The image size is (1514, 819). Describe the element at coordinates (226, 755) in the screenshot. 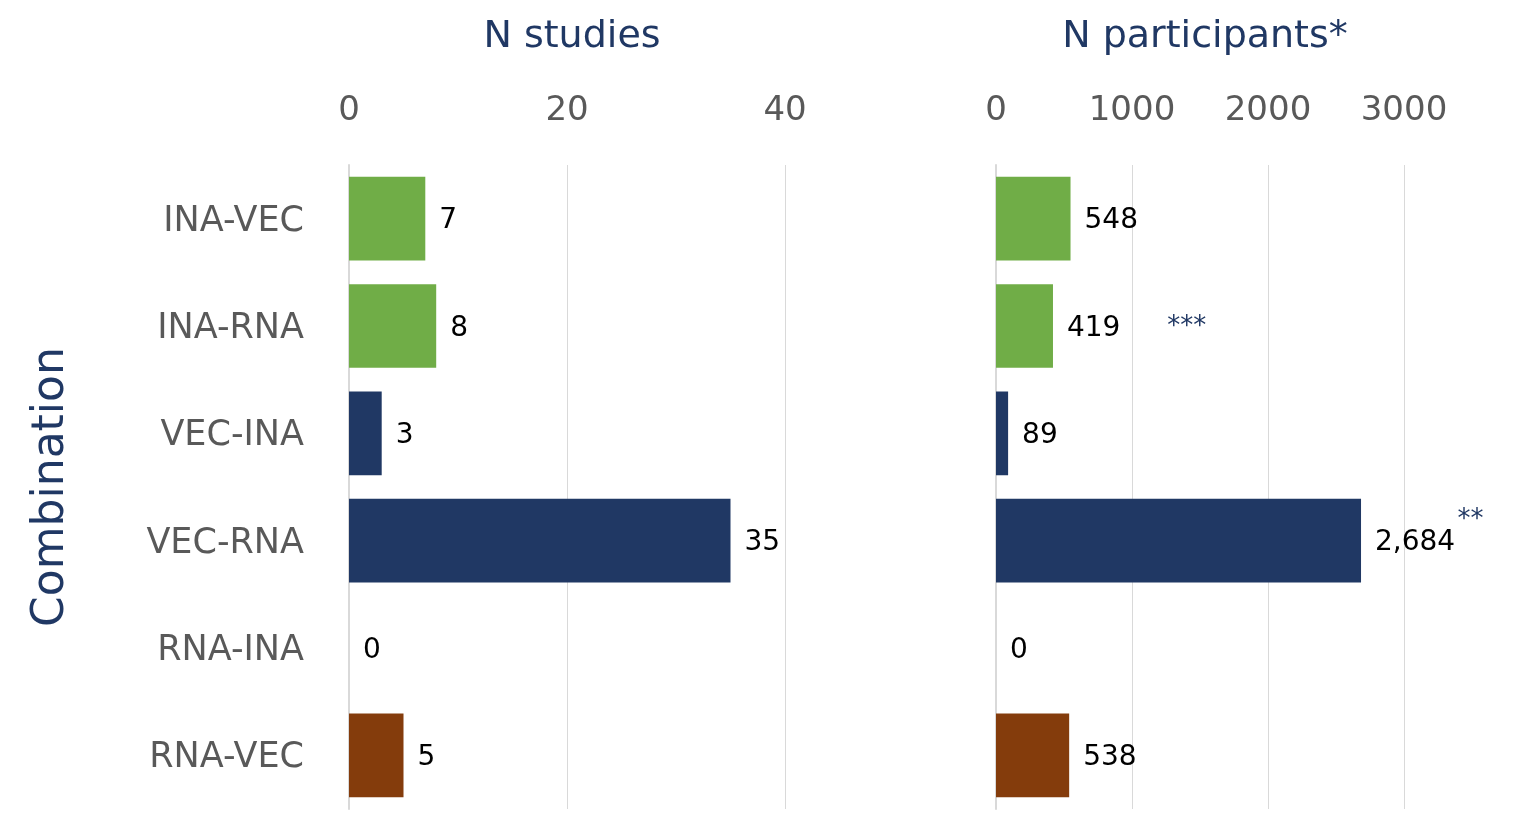

I see `y-tick-label: RNA-VEC` at that location.